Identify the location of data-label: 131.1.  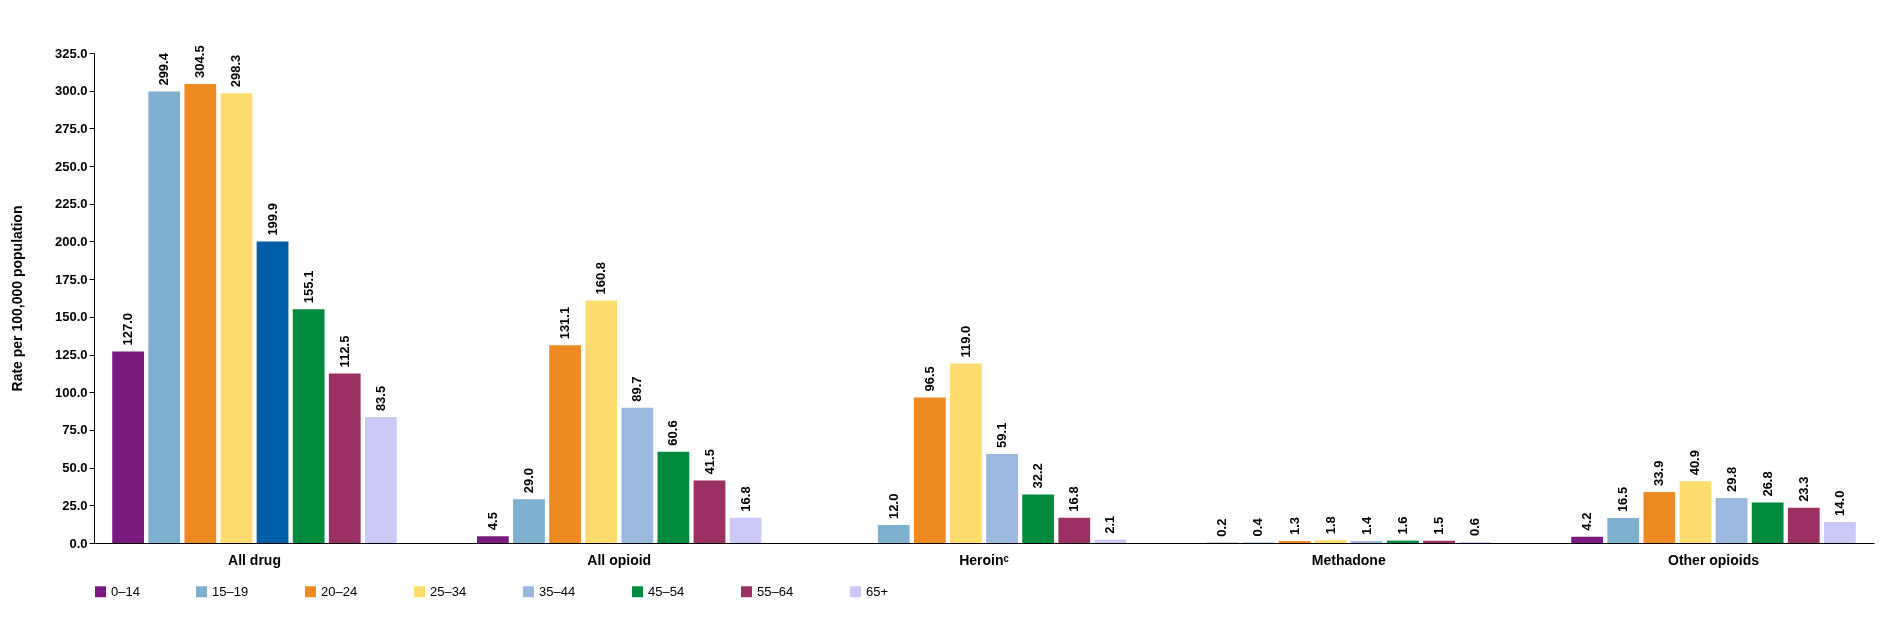
(565, 323).